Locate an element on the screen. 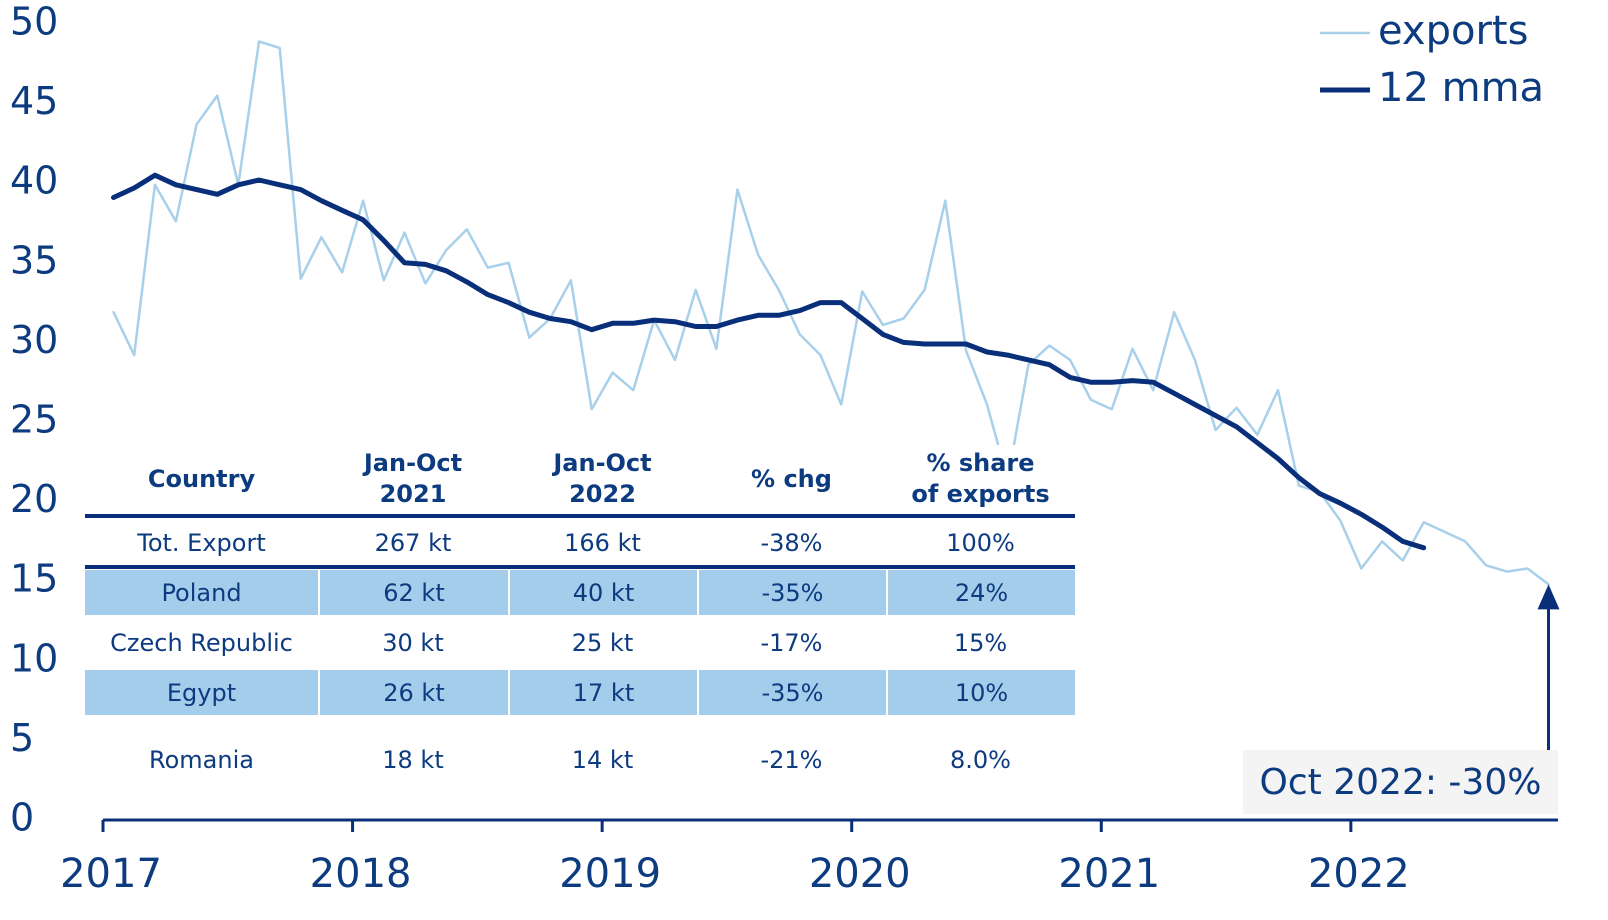 This screenshot has height=920, width=1608. x-tick-label: 2022 is located at coordinates (1359, 874).